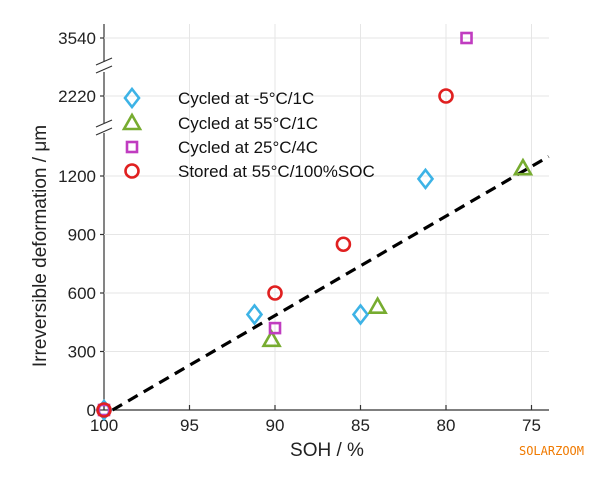 This screenshot has height=483, width=600. I want to click on y-tick-label: 600, so click(82, 293).